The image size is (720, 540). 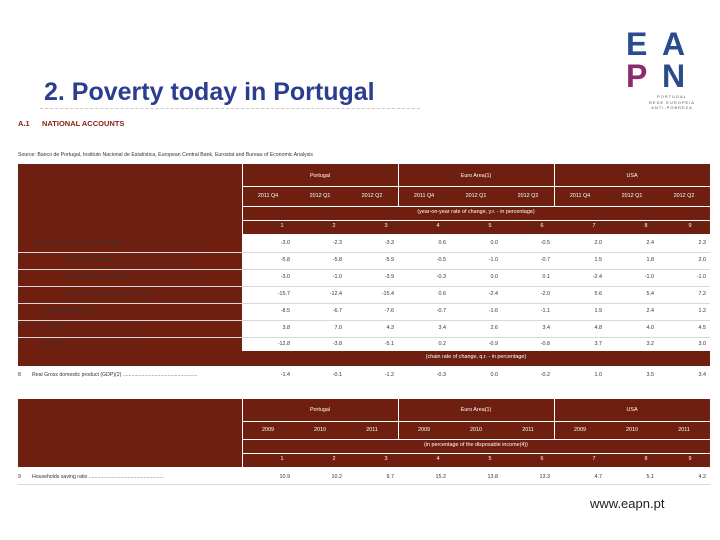 I want to click on cell: -3.8, so click(x=337, y=344).